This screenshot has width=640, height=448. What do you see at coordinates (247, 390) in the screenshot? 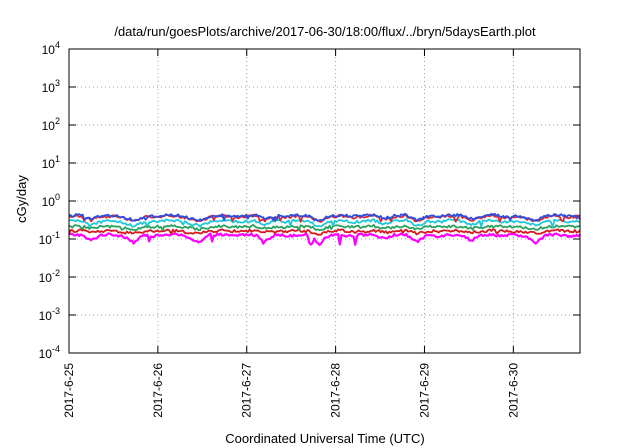
I see `x-tick-label: 2017-6-27` at bounding box center [247, 390].